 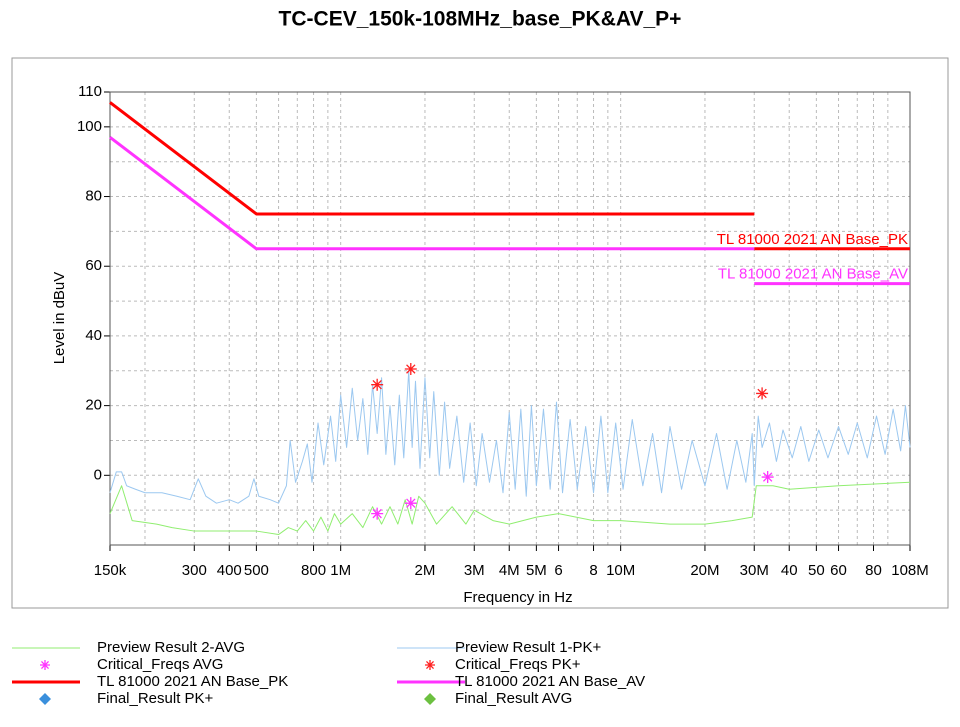 What do you see at coordinates (474, 570) in the screenshot?
I see `x-tick-label: 3M` at bounding box center [474, 570].